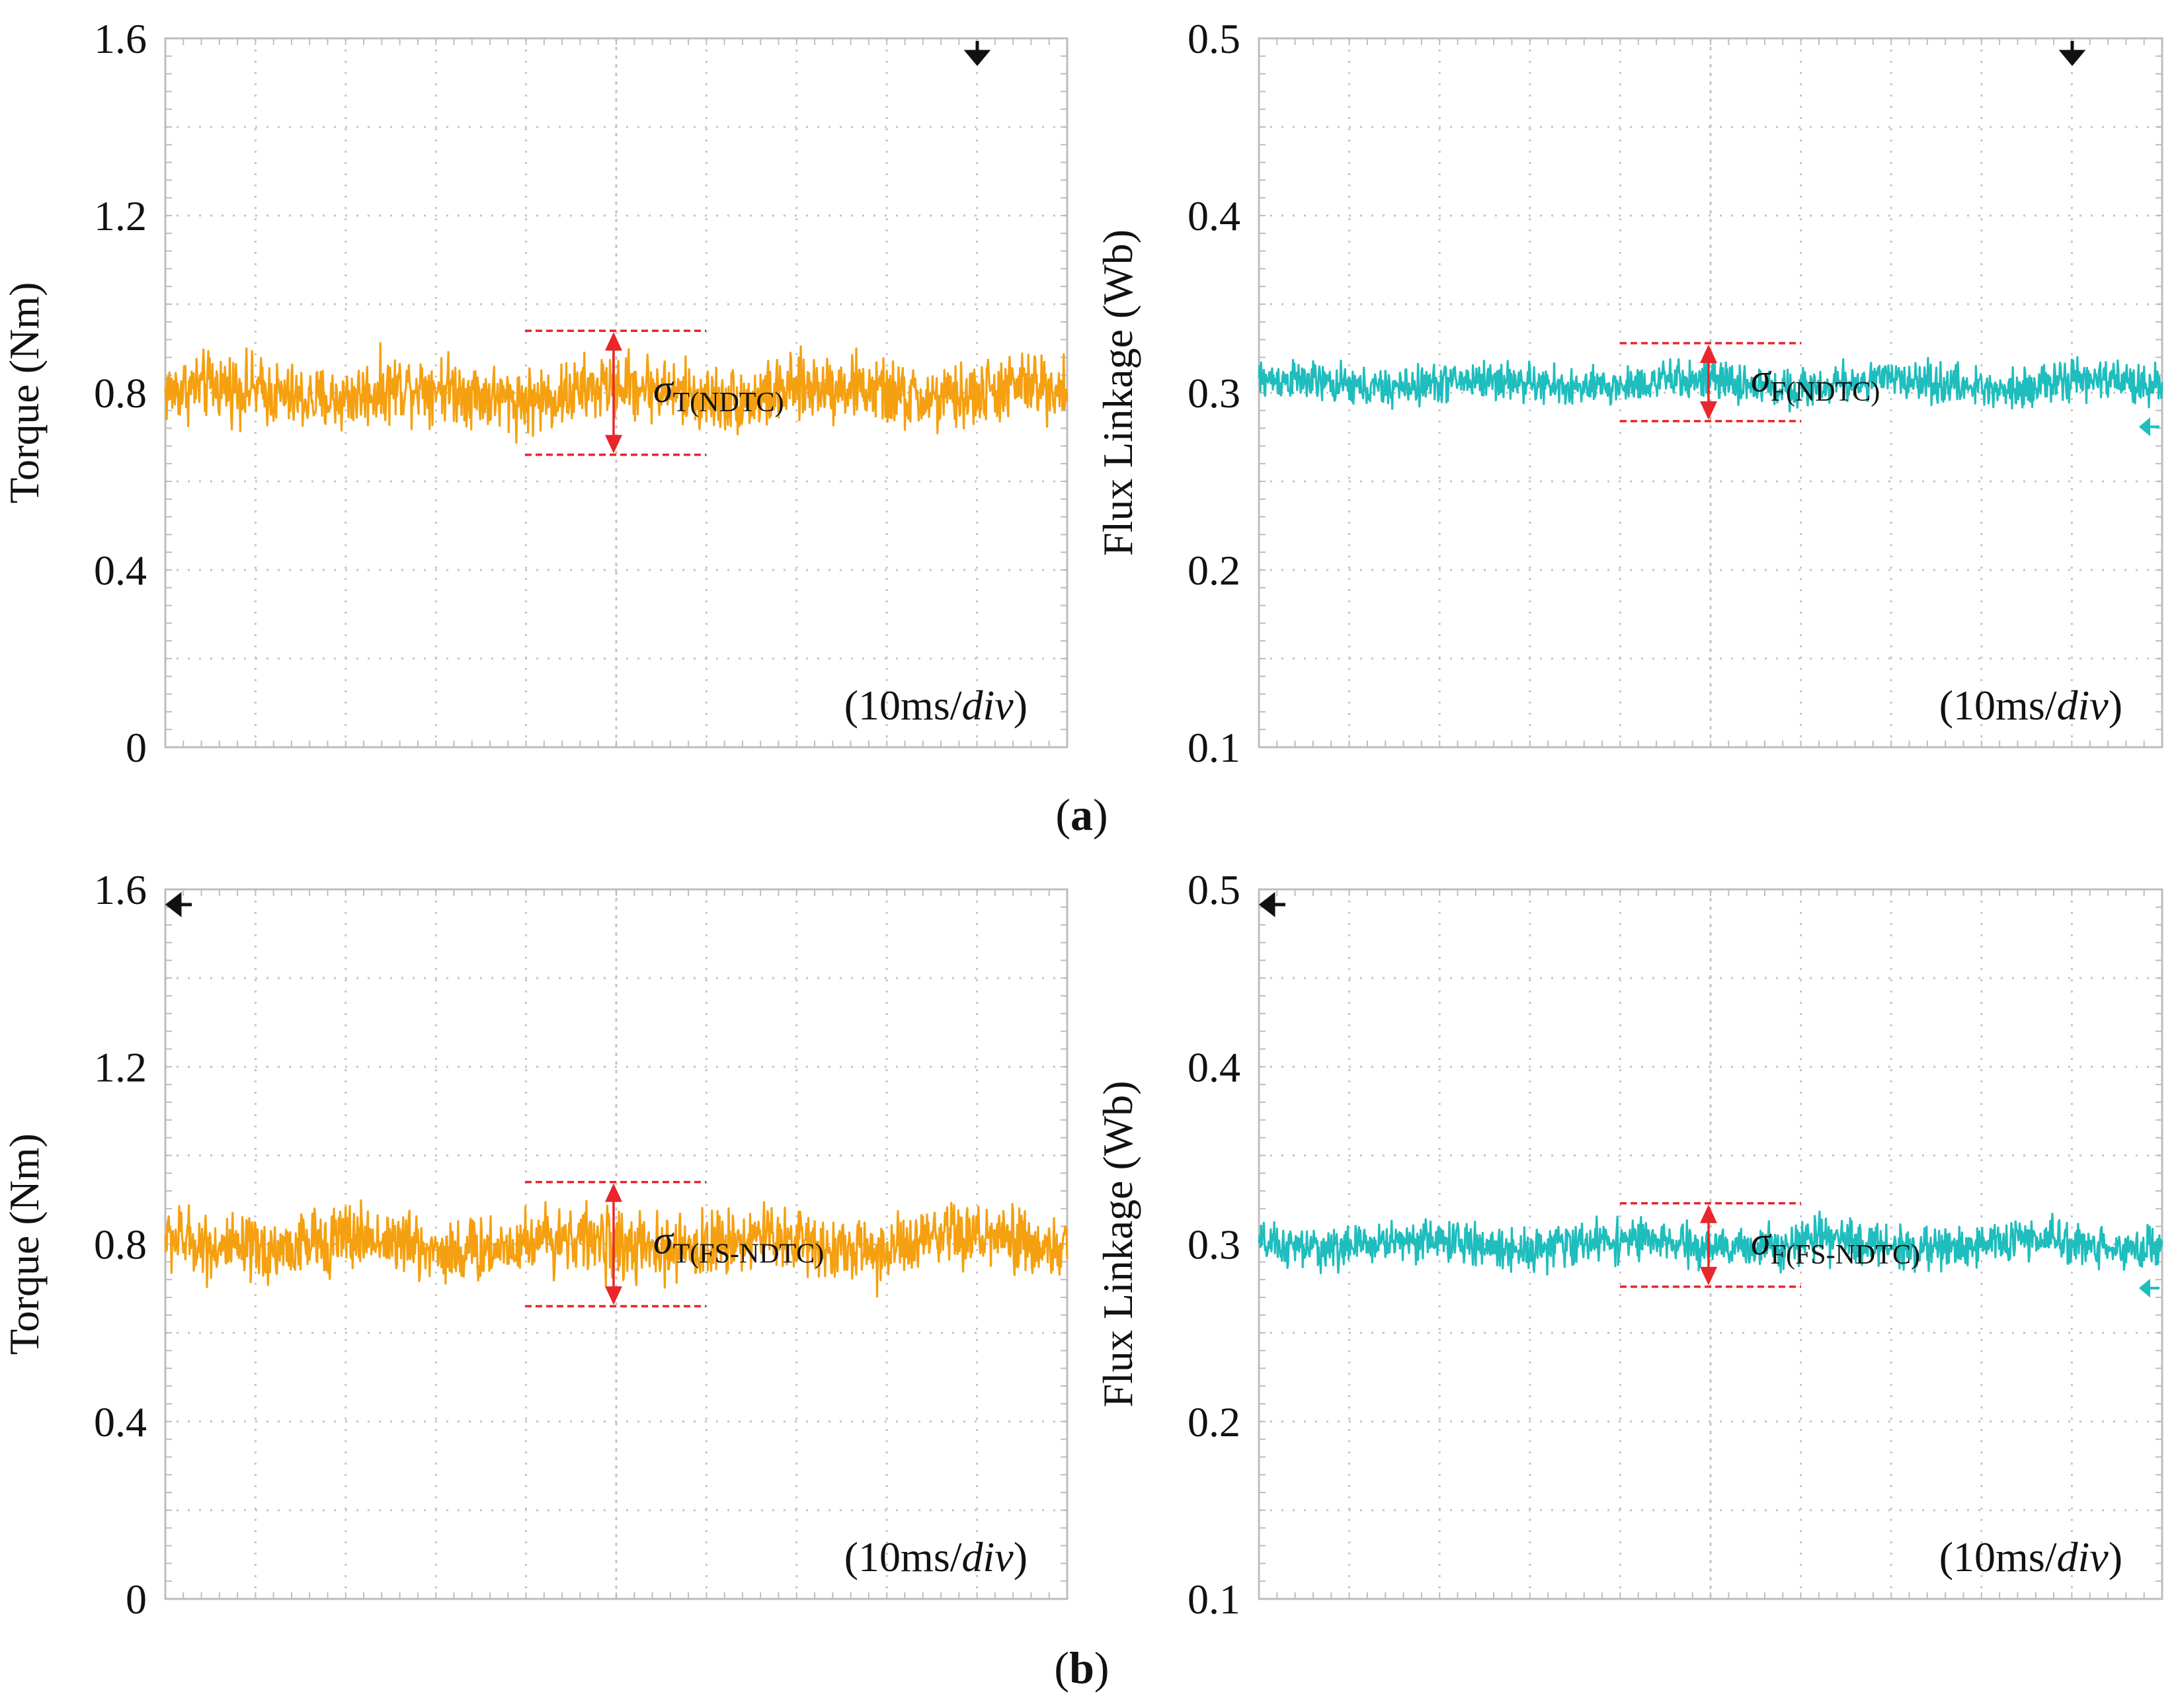 Image resolution: width=2178 pixels, height=1708 pixels. Describe the element at coordinates (738, 1245) in the screenshot. I see `sigma-label: σT(FS-NDTC)` at that location.